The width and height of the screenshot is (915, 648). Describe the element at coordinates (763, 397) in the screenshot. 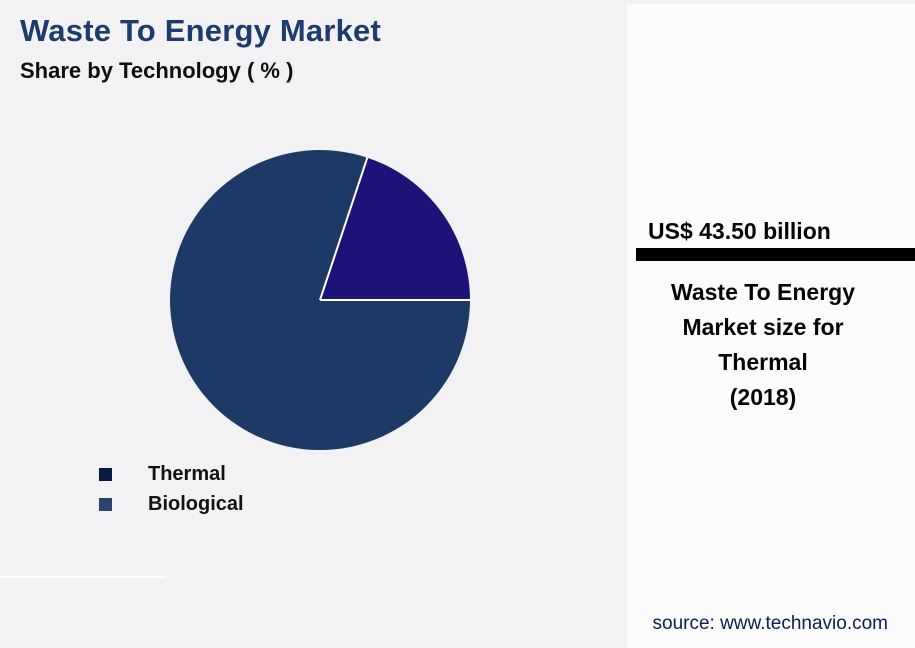

I see `stat-label-line4: (2018)` at that location.